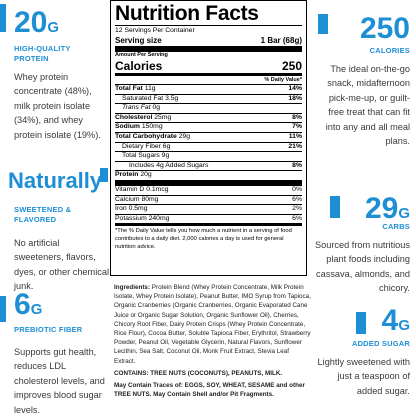  What do you see at coordinates (168, 166) in the screenshot?
I see `nutrient: Includes 4g Added Sugars` at bounding box center [168, 166].